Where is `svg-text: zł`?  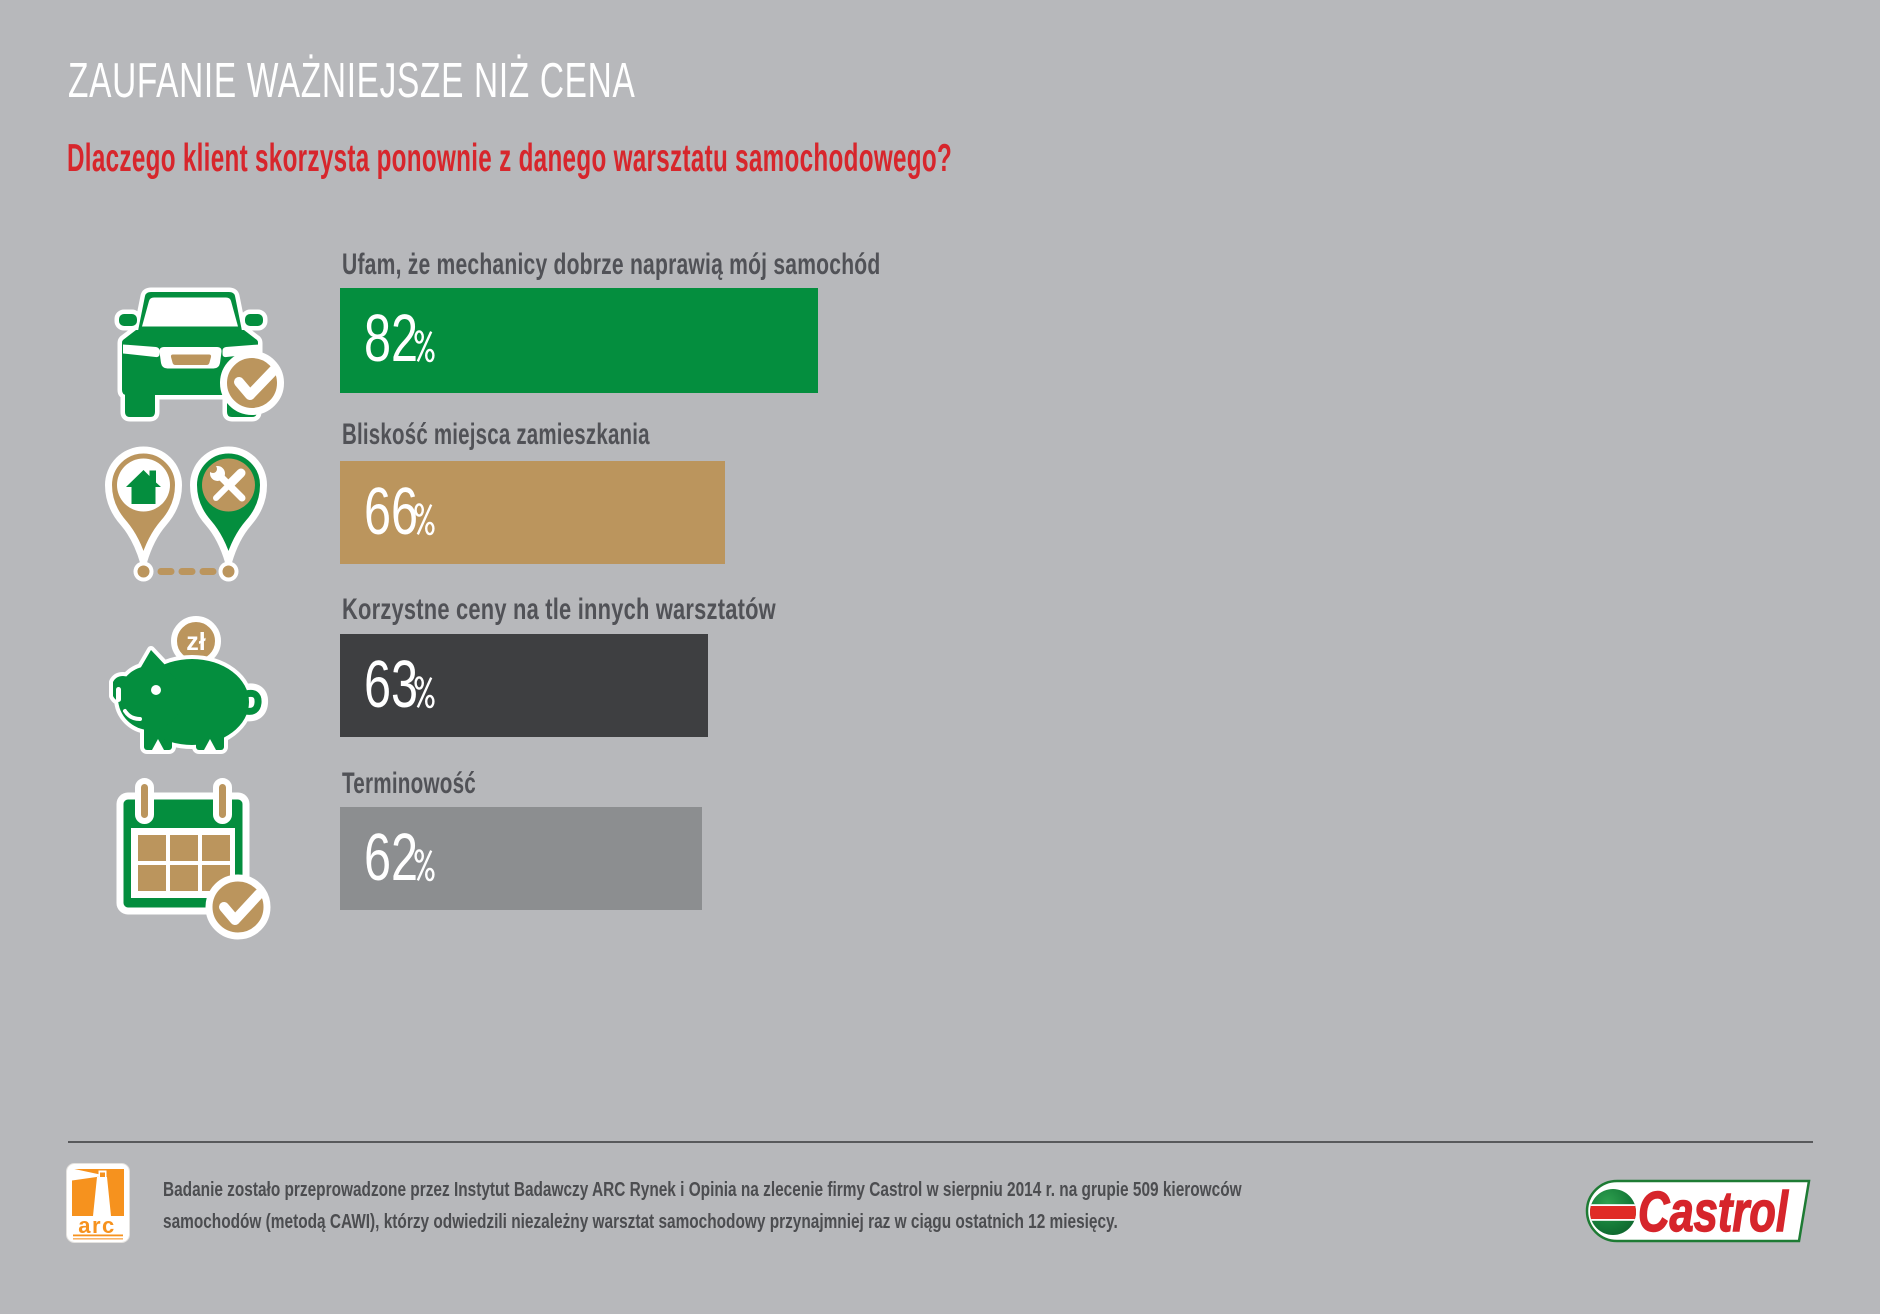
svg-text: zł is located at coordinates (196, 642).